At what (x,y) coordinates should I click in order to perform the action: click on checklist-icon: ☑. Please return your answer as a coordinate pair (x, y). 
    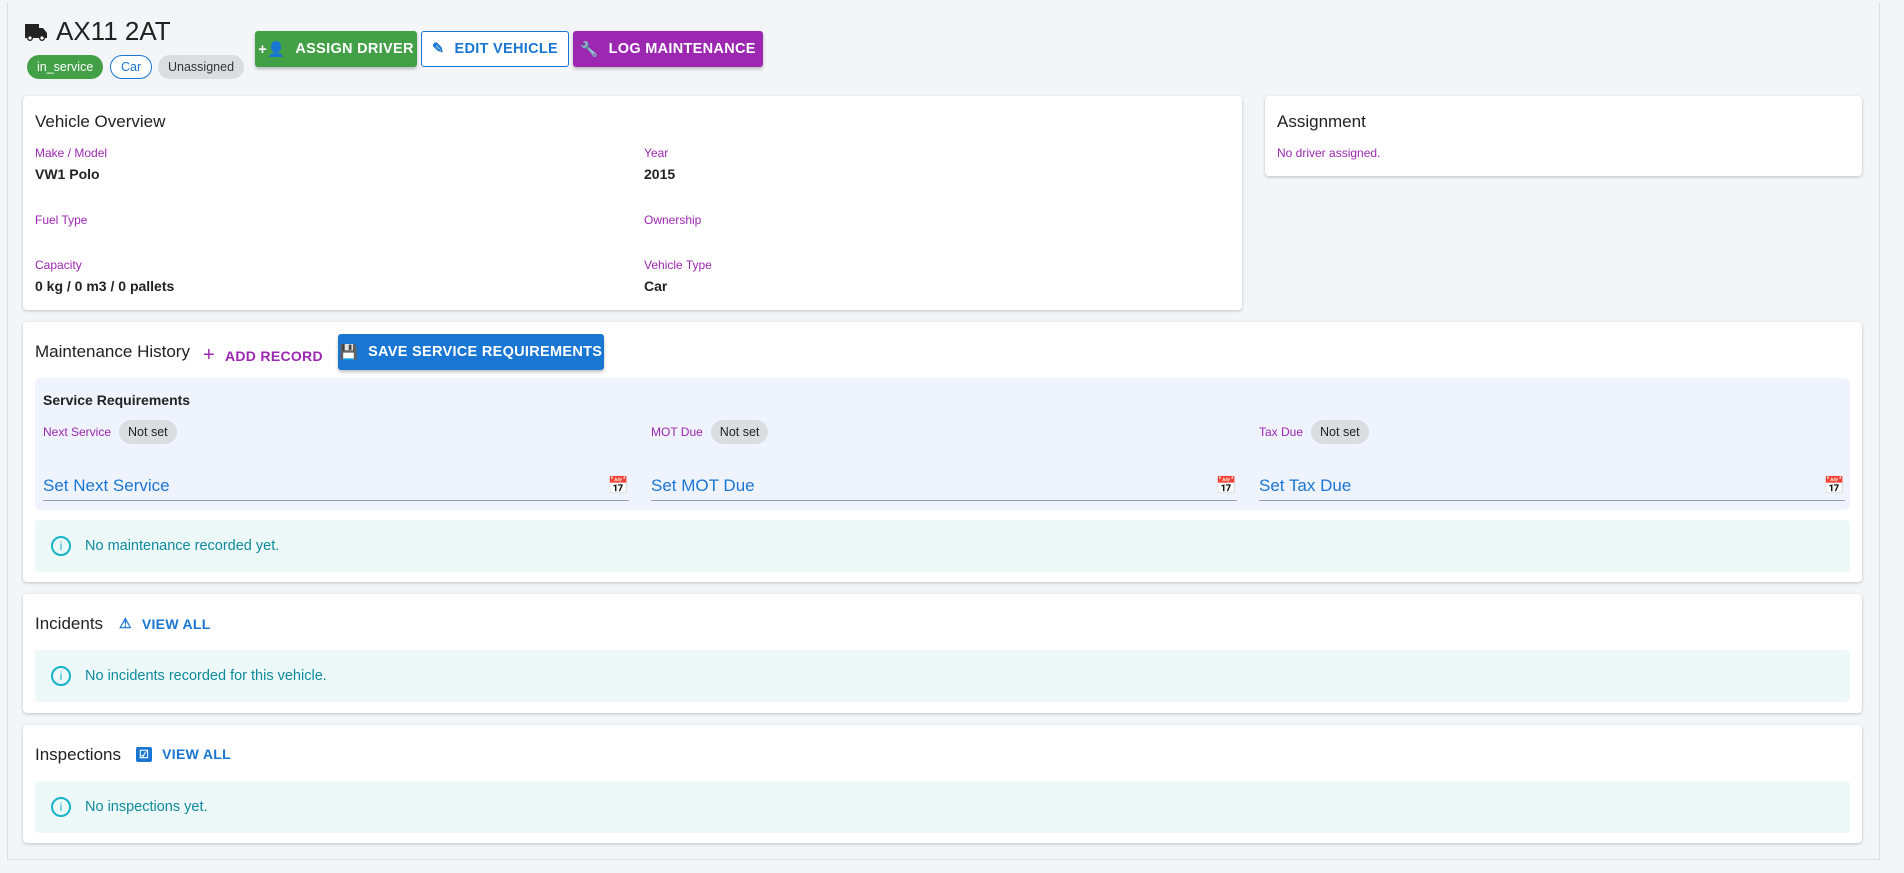
    Looking at the image, I should click on (144, 754).